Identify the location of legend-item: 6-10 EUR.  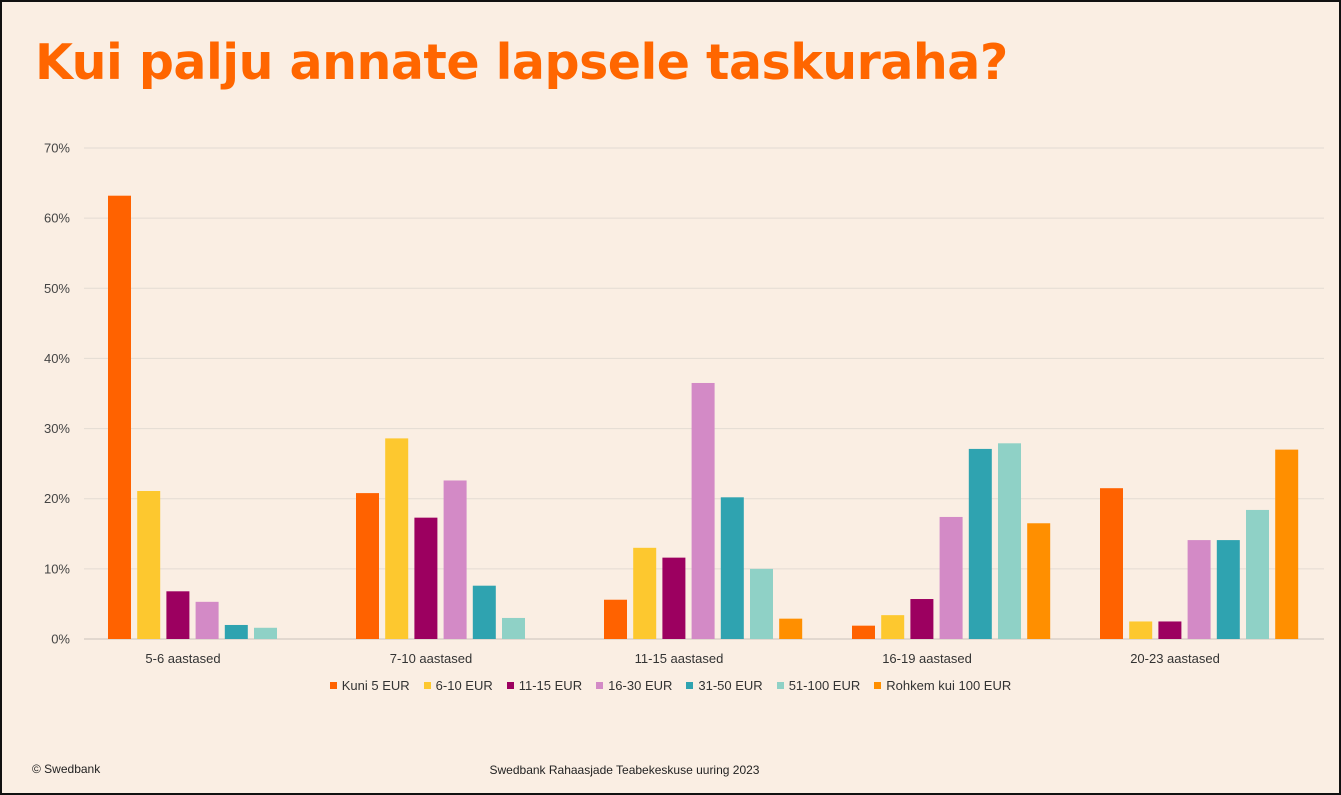
(458, 685).